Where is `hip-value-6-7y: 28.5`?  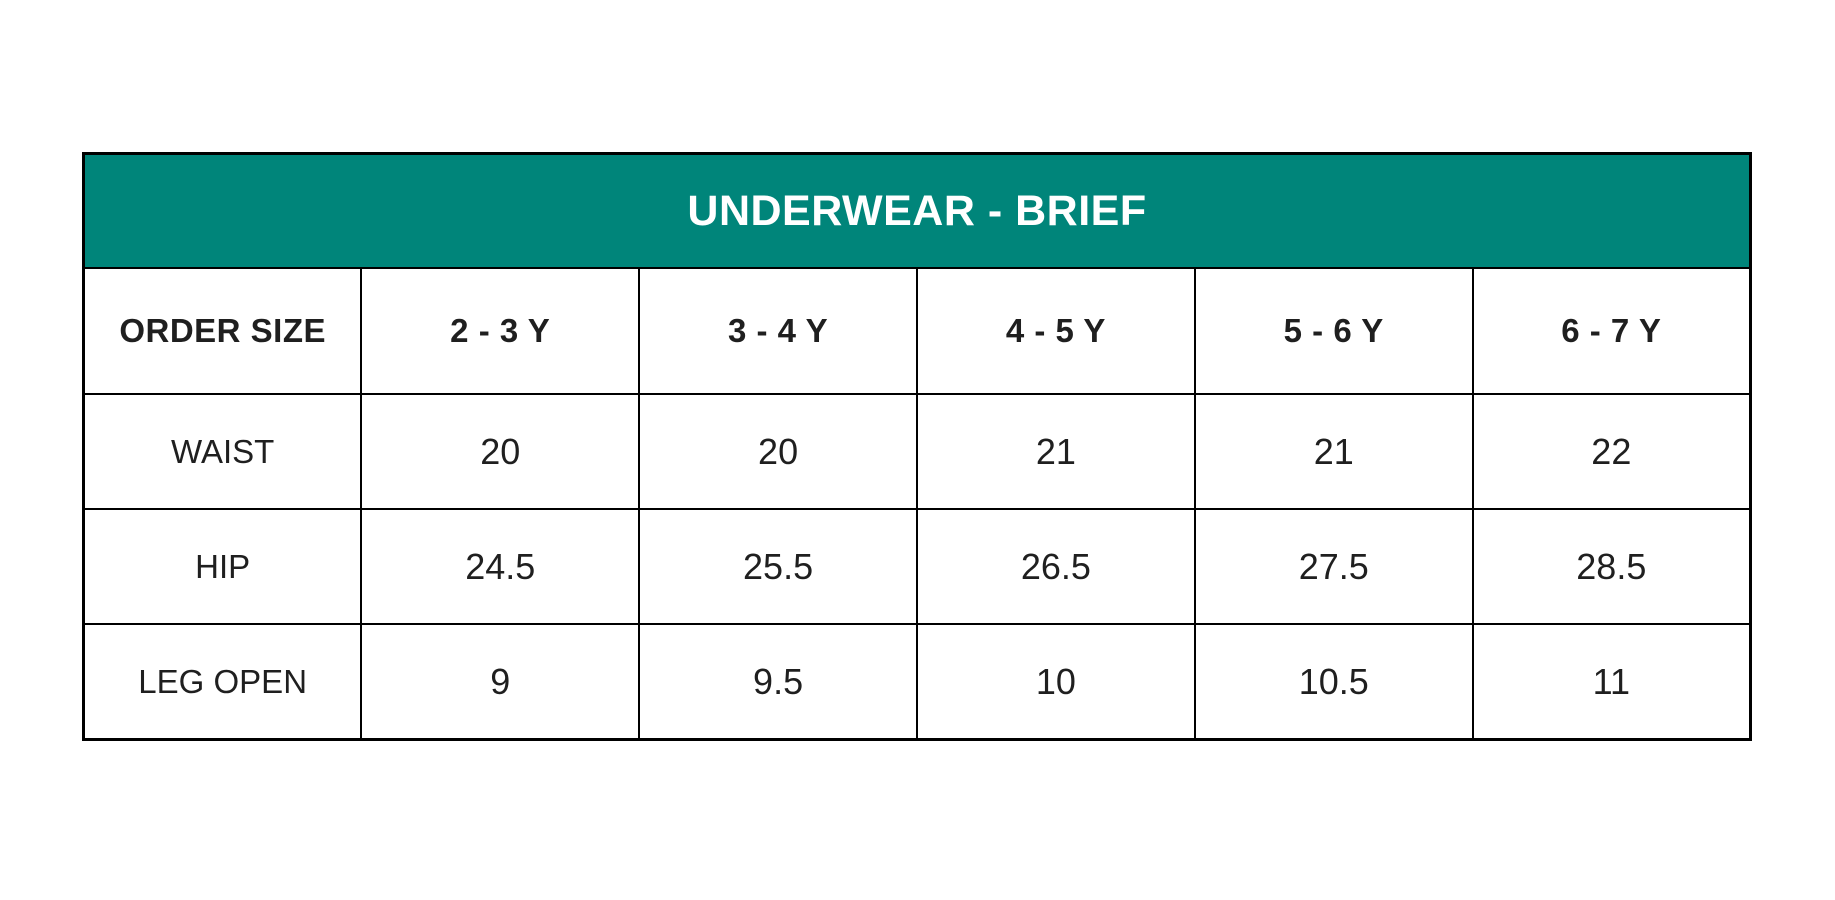
hip-value-6-7y: 28.5 is located at coordinates (1611, 566).